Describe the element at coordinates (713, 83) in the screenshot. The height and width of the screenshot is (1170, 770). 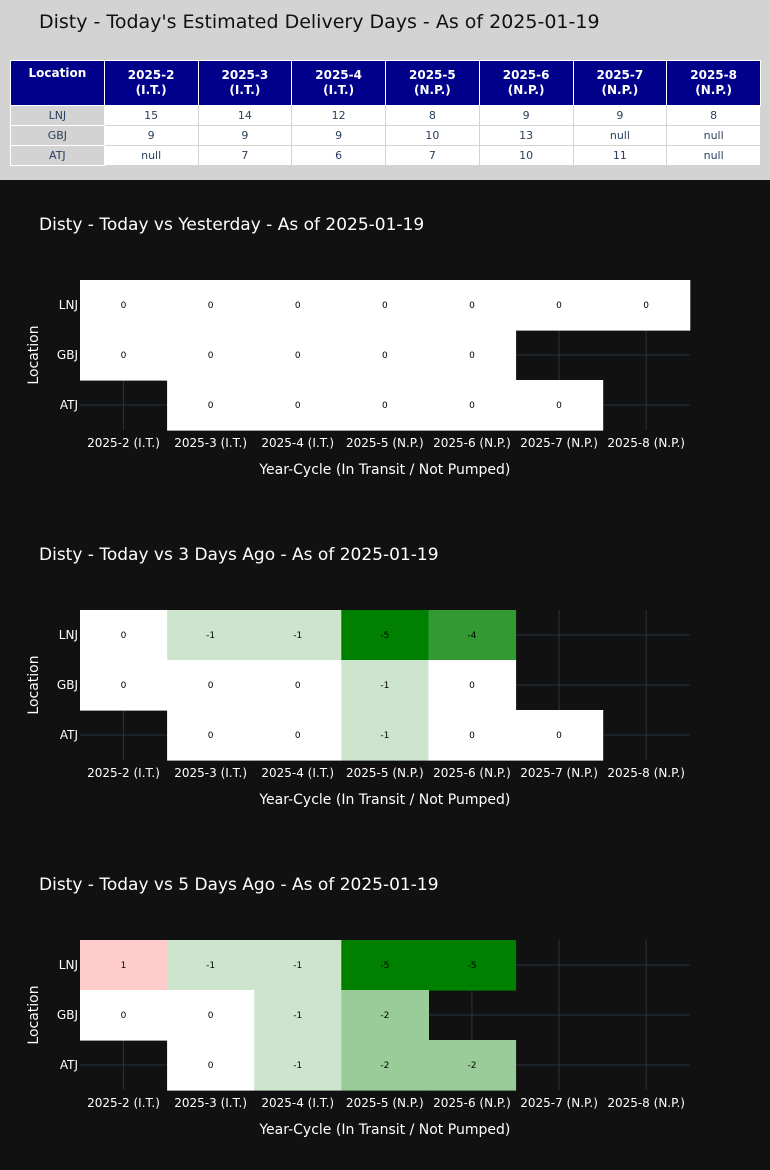
I see `column-header-2025-8: 2025-8 (N.P.)` at that location.